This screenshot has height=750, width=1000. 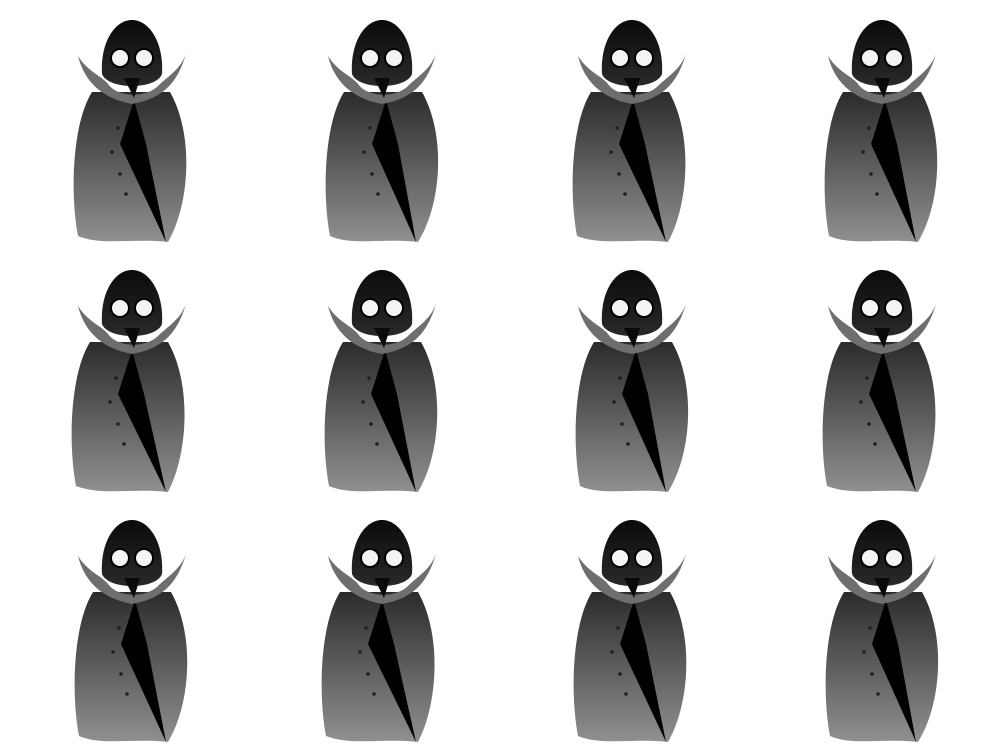 I want to click on character-frame-r3-c4, so click(x=882, y=632).